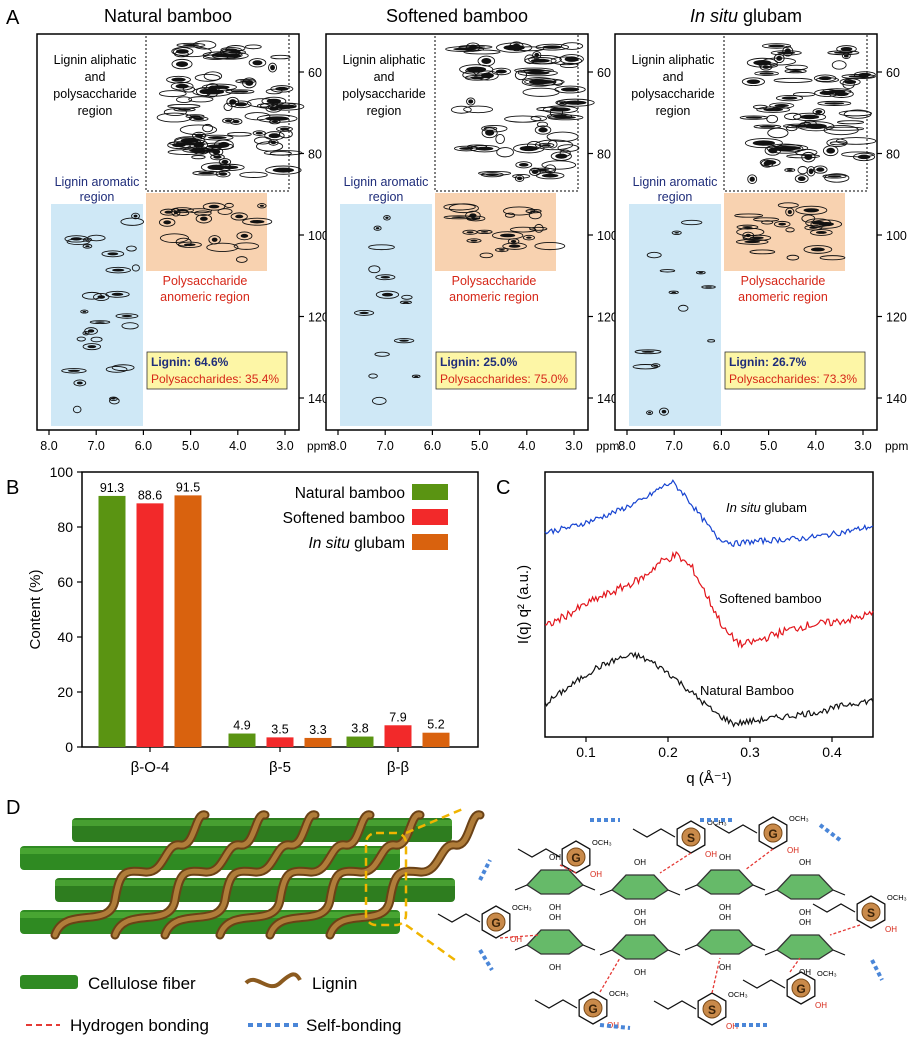 The image size is (923, 1058). I want to click on aliphatic-region-label: polysaccharide, so click(383, 94).